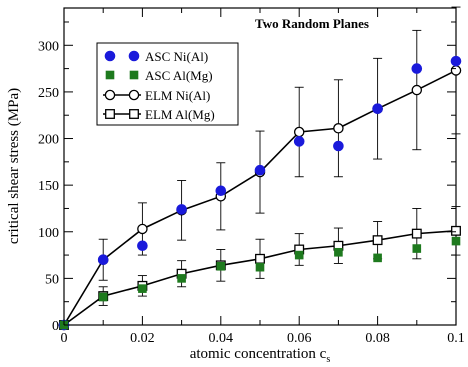 This screenshot has width=468, height=367. What do you see at coordinates (14, 166) in the screenshot?
I see `y-axis-label: critical shear stress (MPa)` at bounding box center [14, 166].